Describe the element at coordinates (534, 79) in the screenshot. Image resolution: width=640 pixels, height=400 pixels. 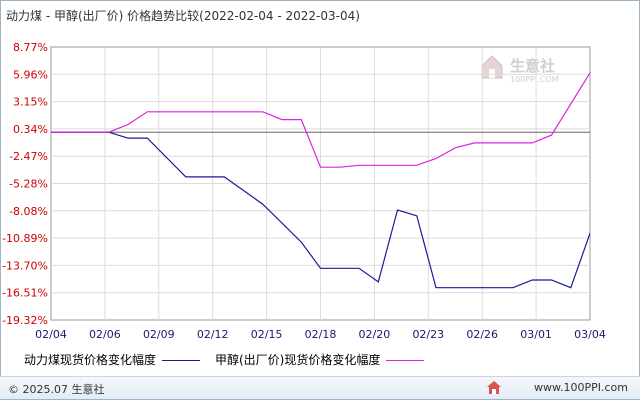
I see `watermark-subtext: 100PPI.COM` at that location.